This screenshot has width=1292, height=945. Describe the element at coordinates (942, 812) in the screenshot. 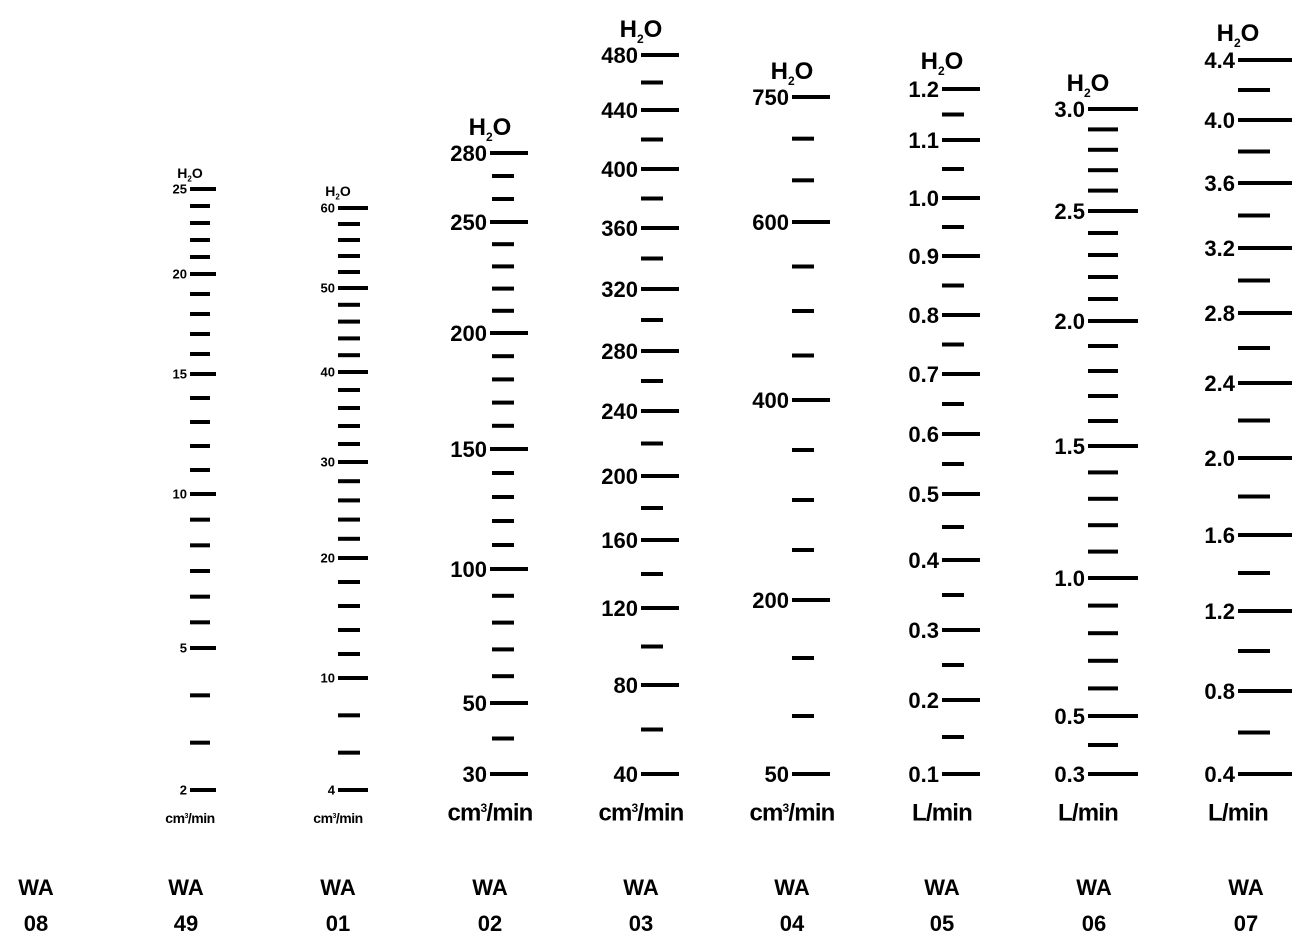

I see `unit-label: L/min` at that location.